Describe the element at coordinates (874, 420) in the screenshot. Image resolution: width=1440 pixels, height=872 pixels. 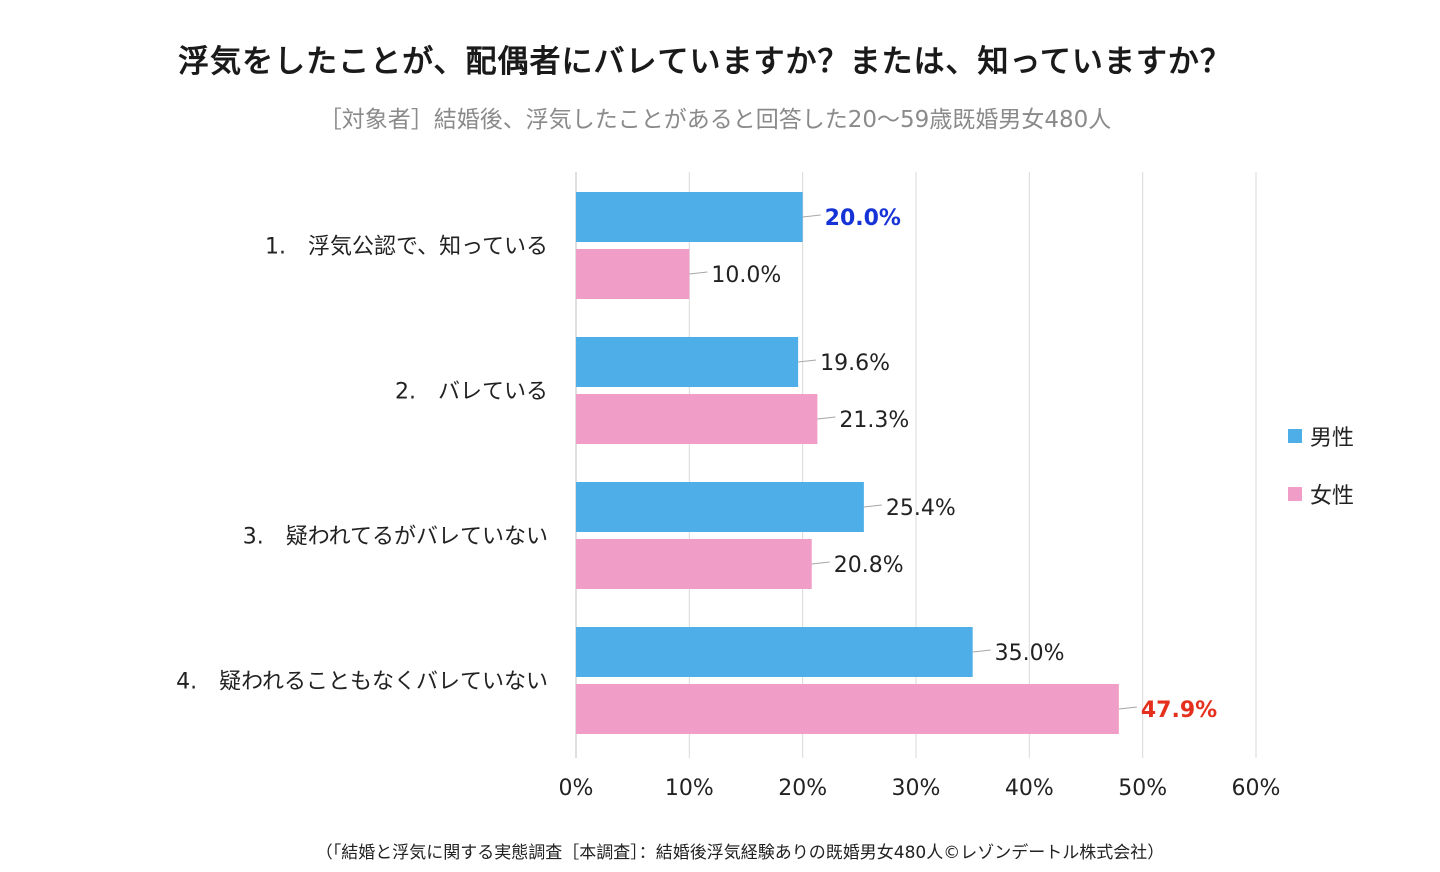
I see `data-label: 21.3%` at that location.